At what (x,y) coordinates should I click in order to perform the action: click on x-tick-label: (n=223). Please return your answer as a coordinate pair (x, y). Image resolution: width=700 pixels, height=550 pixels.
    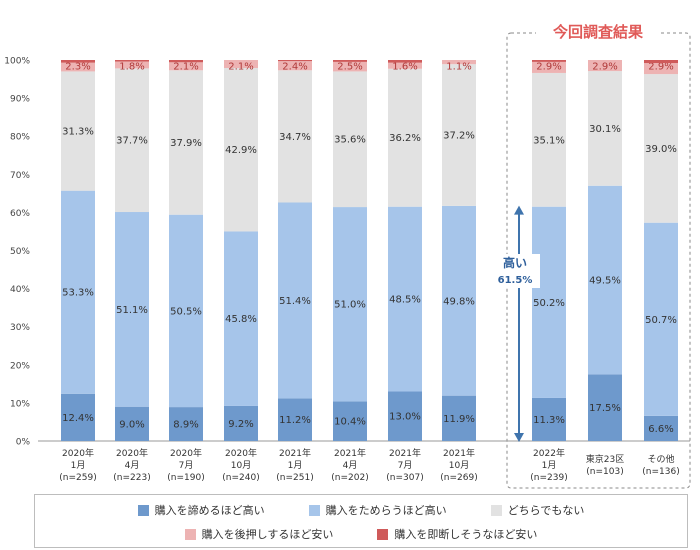
    Looking at the image, I should click on (131, 478).